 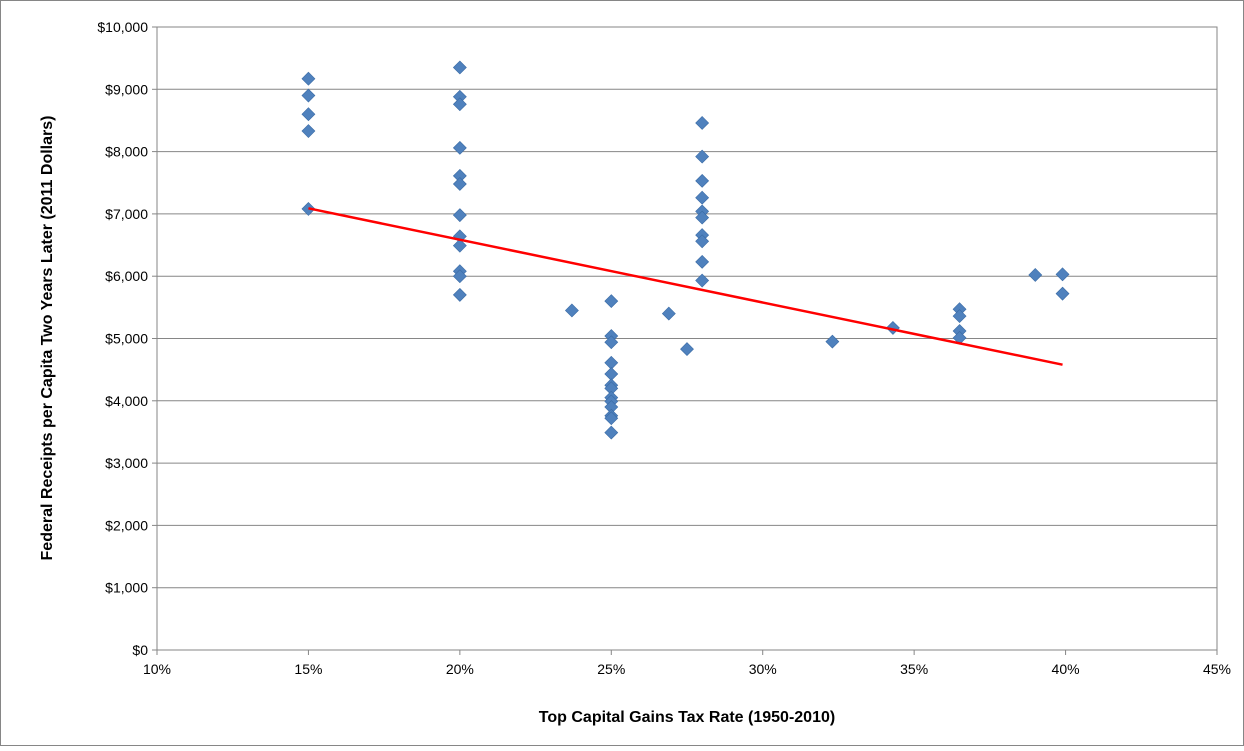 What do you see at coordinates (126, 214) in the screenshot?
I see `y-tick-label: $7,000` at bounding box center [126, 214].